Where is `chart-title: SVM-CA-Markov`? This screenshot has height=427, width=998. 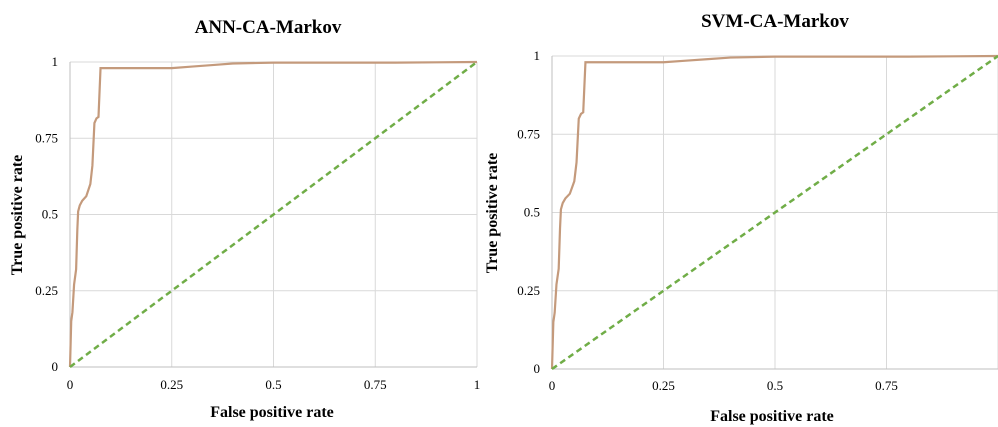 chart-title: SVM-CA-Markov is located at coordinates (775, 21).